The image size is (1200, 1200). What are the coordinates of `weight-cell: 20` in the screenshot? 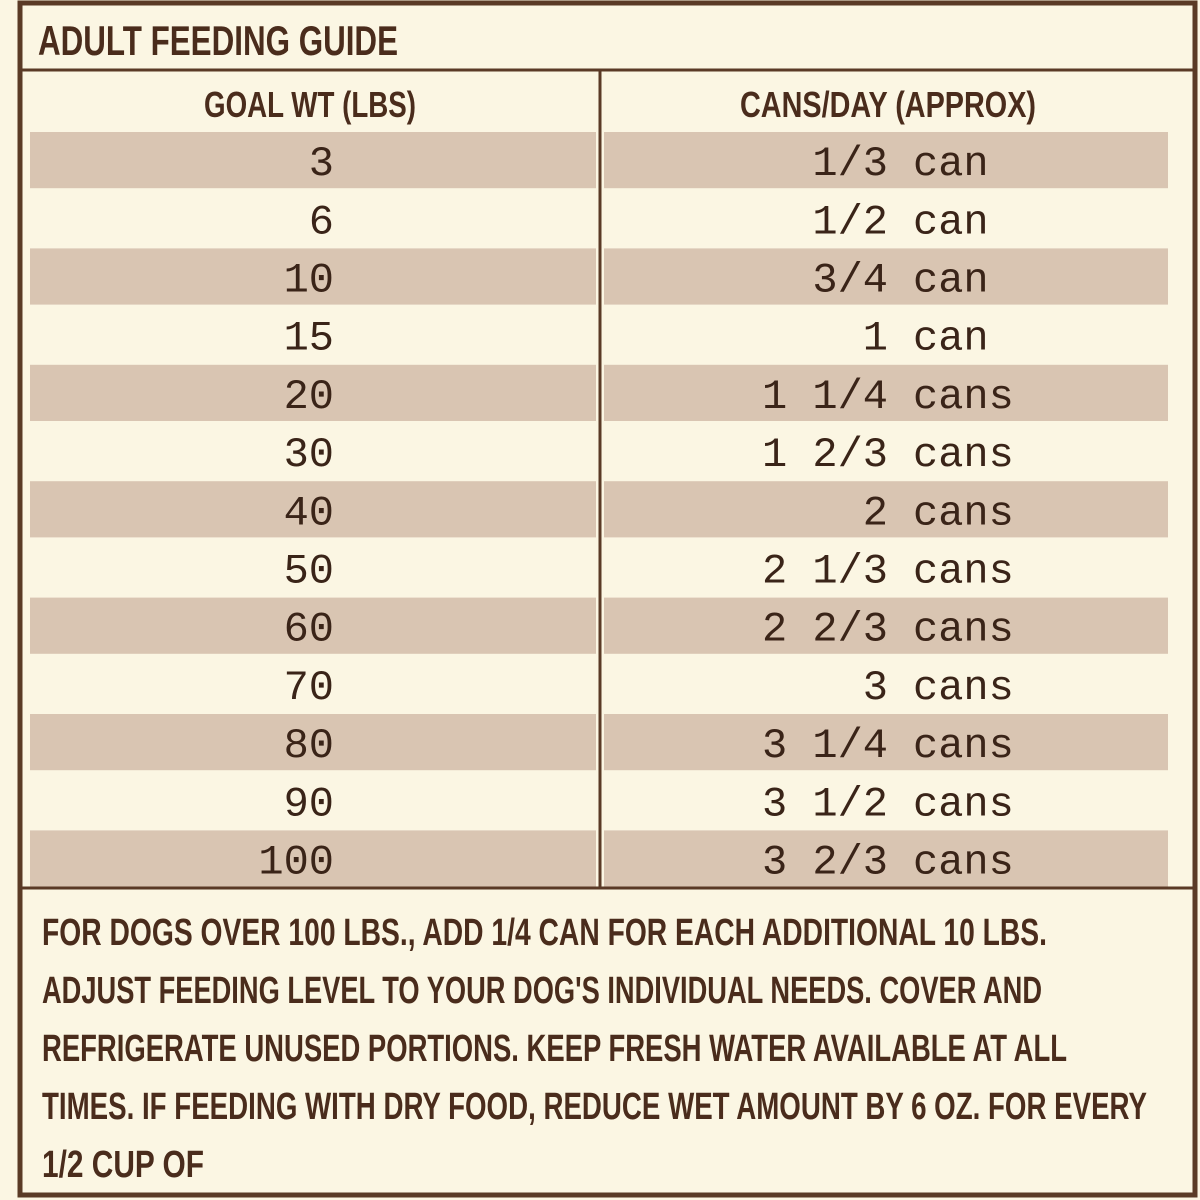 It's located at (309, 397).